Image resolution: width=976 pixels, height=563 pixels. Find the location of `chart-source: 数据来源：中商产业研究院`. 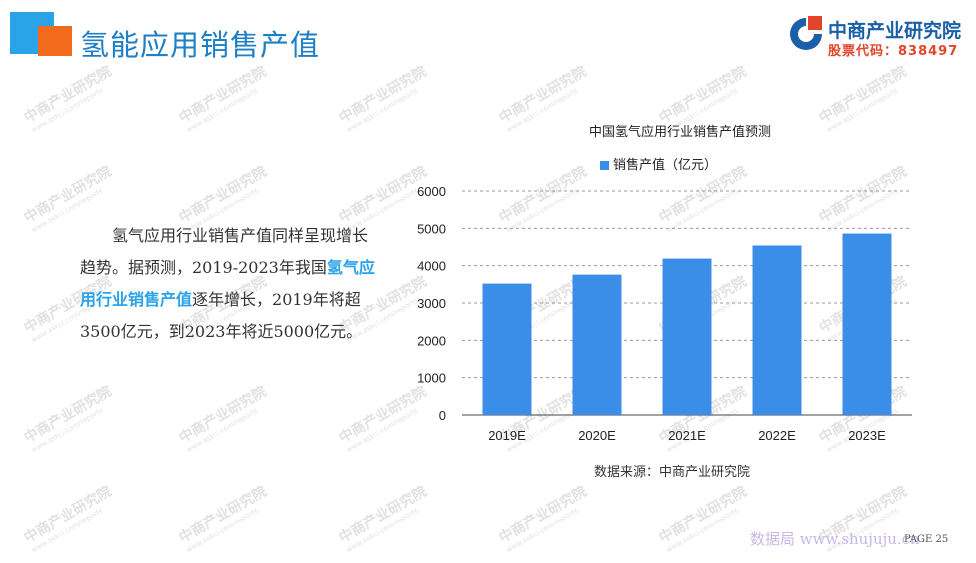

chart-source: 数据来源：中商产业研究院 is located at coordinates (672, 472).